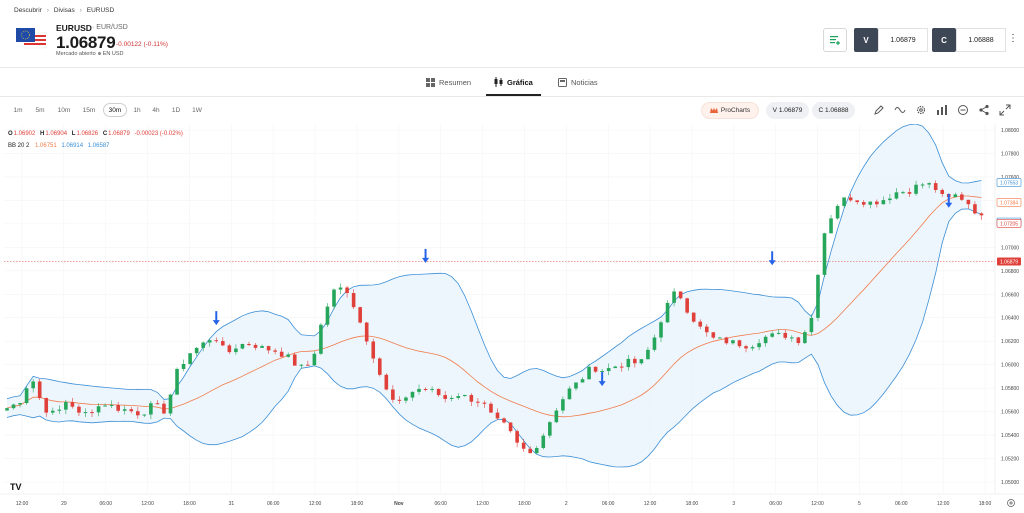  I want to click on list-add-icon, so click(835, 40).